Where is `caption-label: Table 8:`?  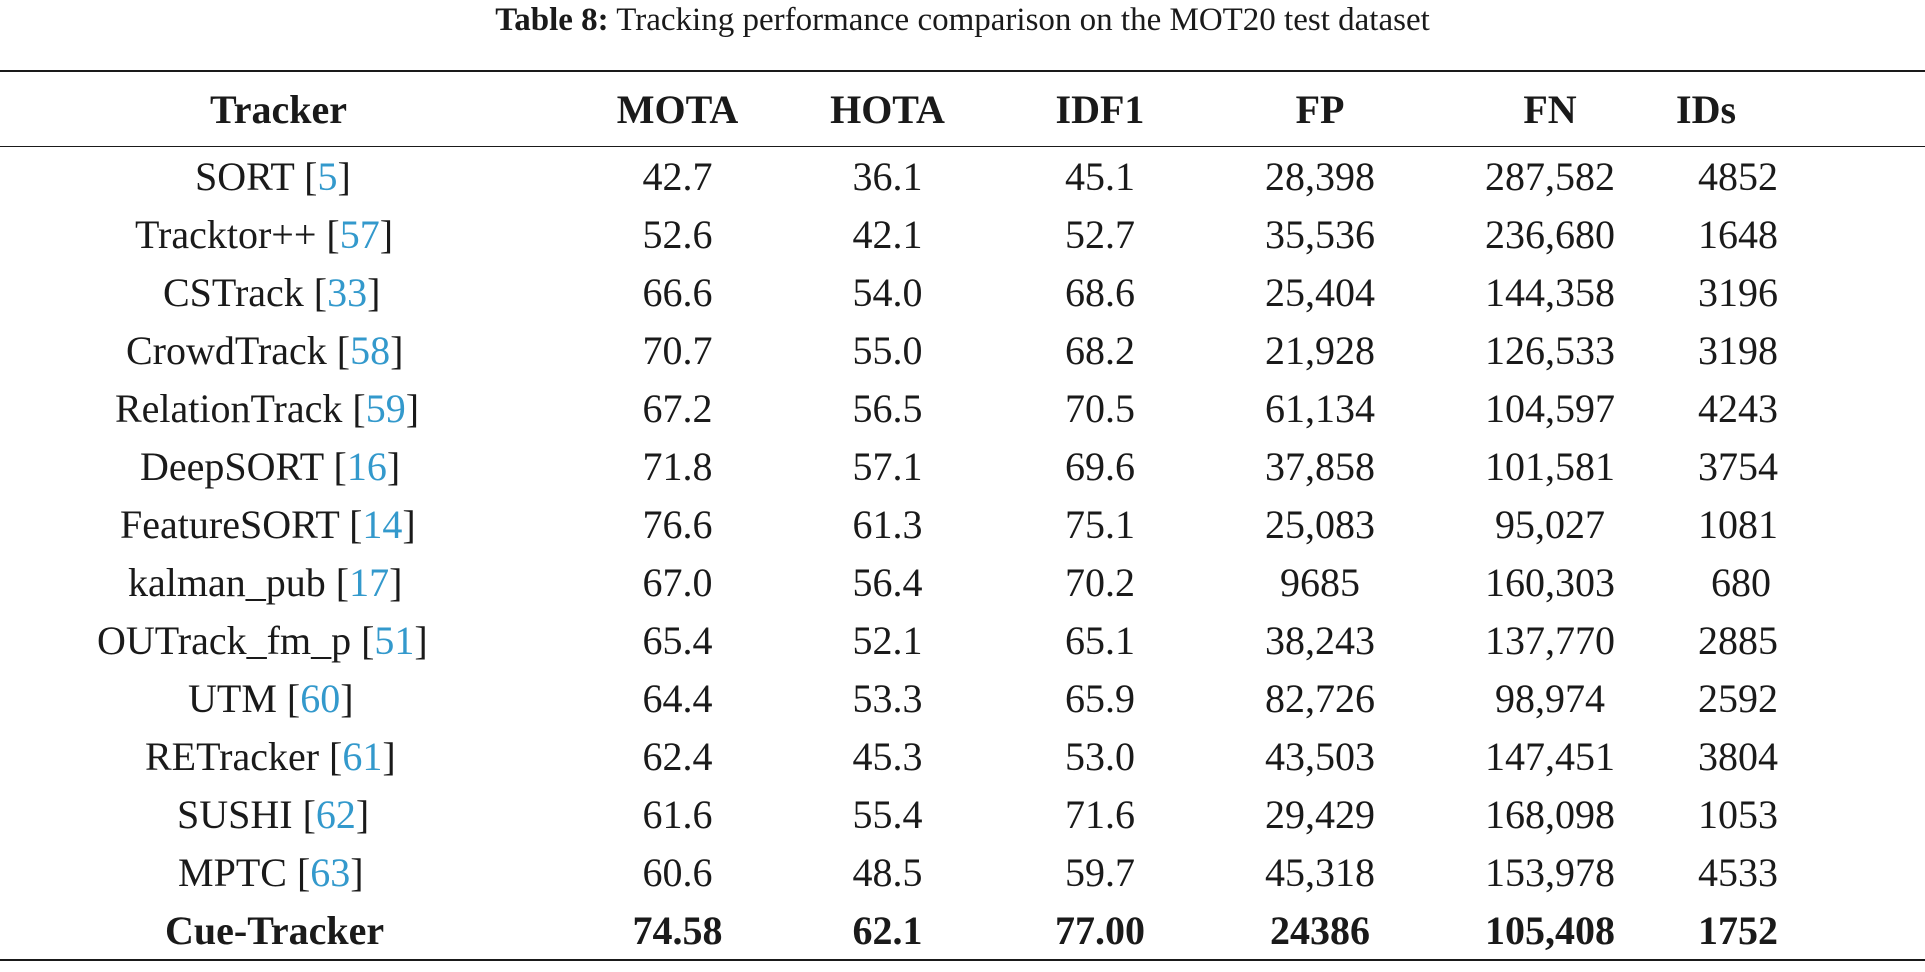 caption-label: Table 8: is located at coordinates (552, 20).